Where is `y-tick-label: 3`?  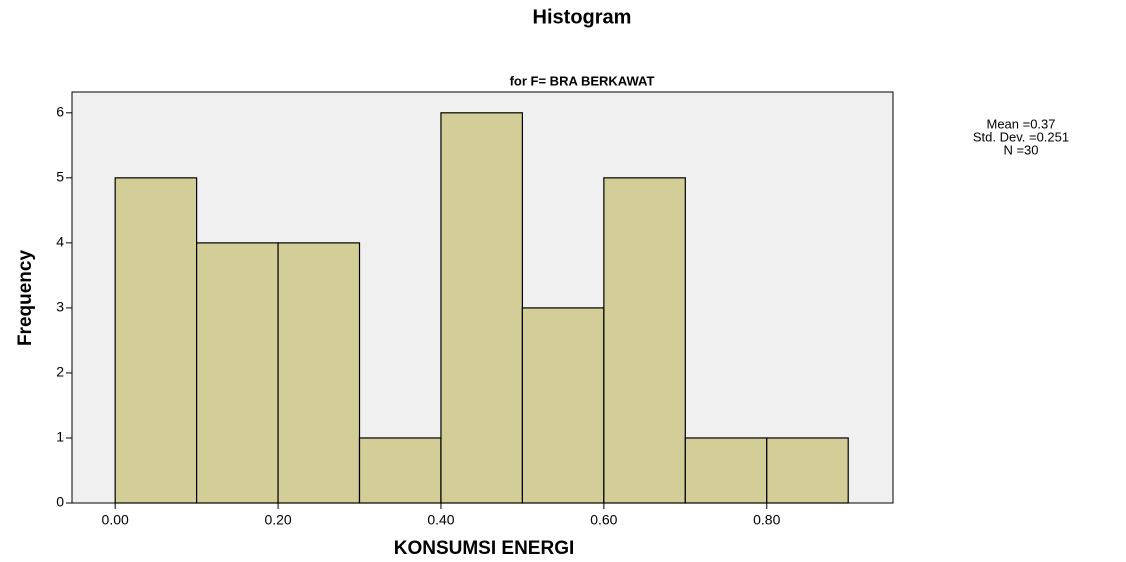 y-tick-label: 3 is located at coordinates (60, 307).